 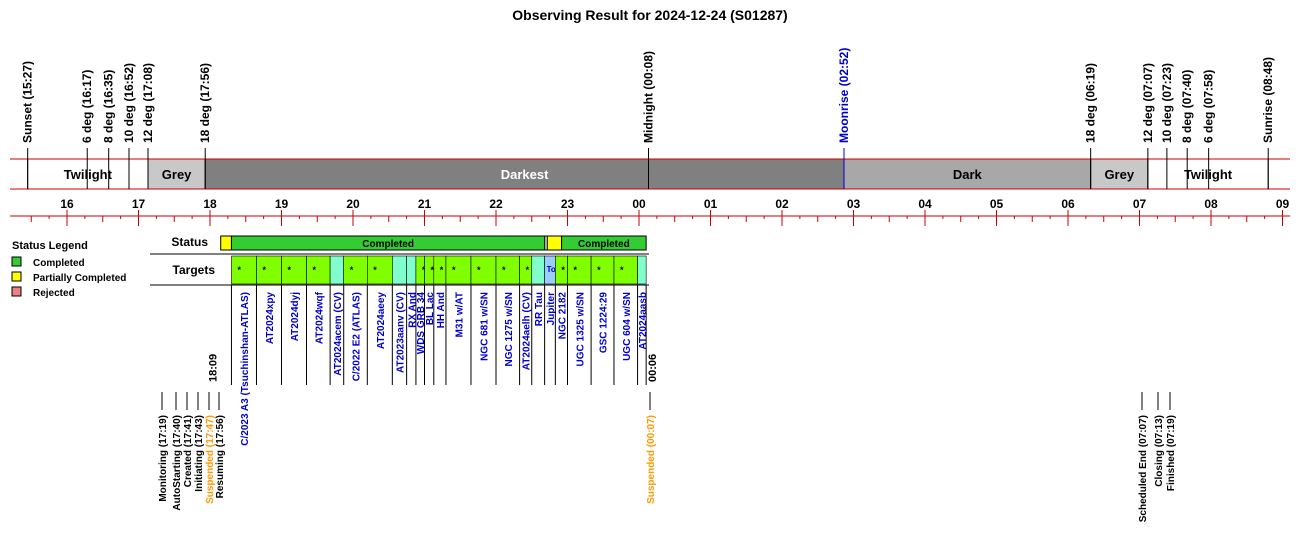 What do you see at coordinates (1140, 204) in the screenshot?
I see `hour-label-07: 07` at bounding box center [1140, 204].